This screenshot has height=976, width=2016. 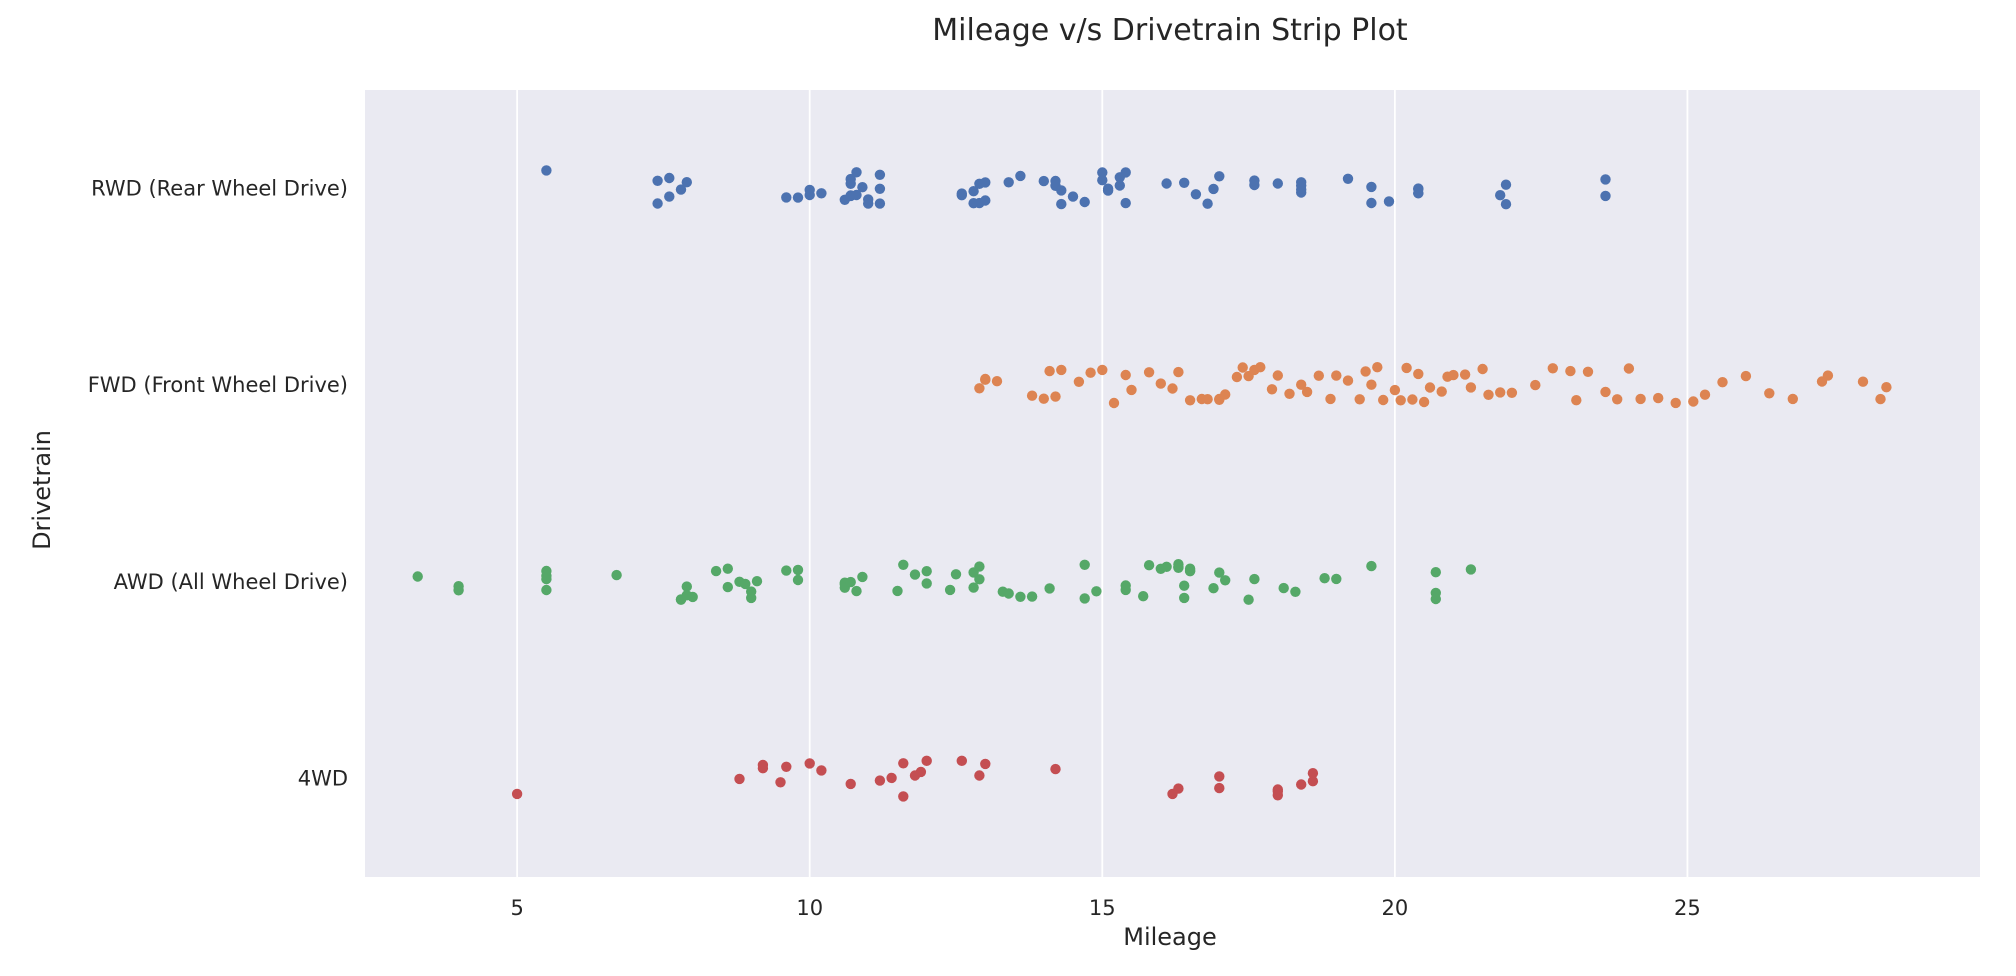 What do you see at coordinates (1170, 30) in the screenshot?
I see `chart-title: Mileage v/s Drivetrain Strip Plot` at bounding box center [1170, 30].